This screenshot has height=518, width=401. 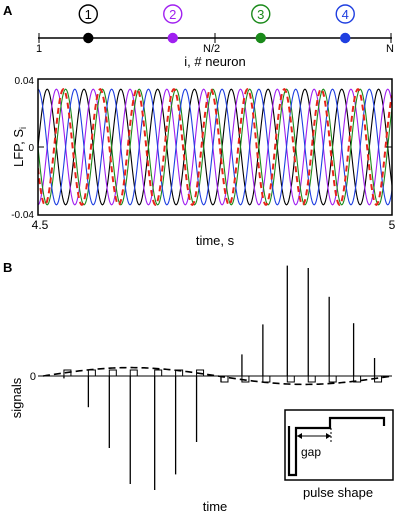 I want to click on inset-frame, so click(x=339, y=445).